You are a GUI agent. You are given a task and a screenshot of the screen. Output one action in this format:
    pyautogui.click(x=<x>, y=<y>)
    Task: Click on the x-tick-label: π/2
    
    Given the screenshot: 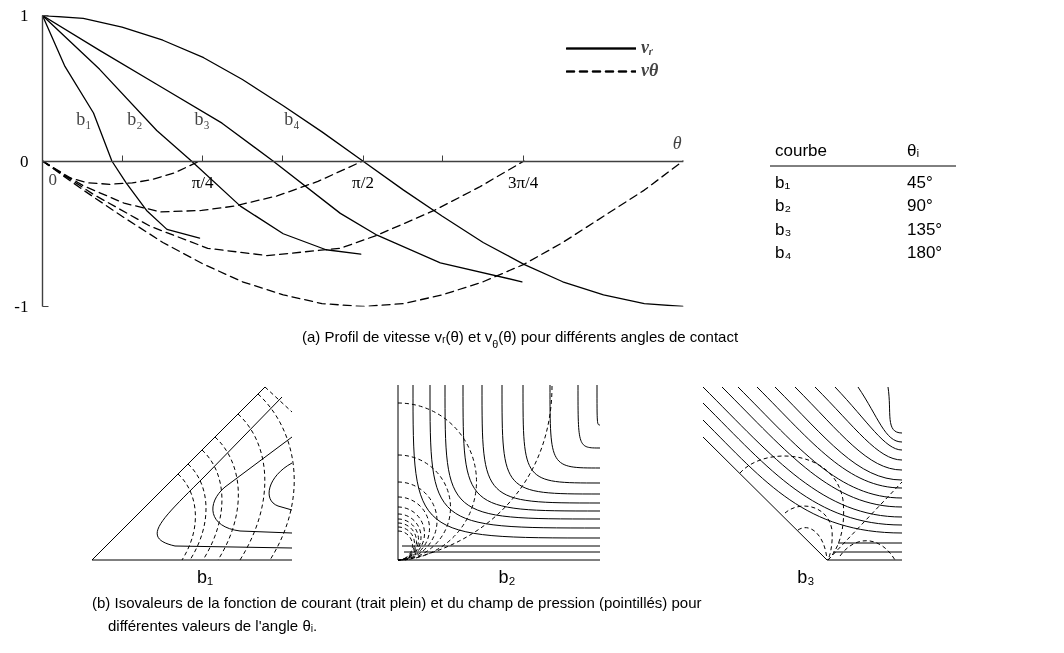 What is the action you would take?
    pyautogui.click(x=363, y=182)
    